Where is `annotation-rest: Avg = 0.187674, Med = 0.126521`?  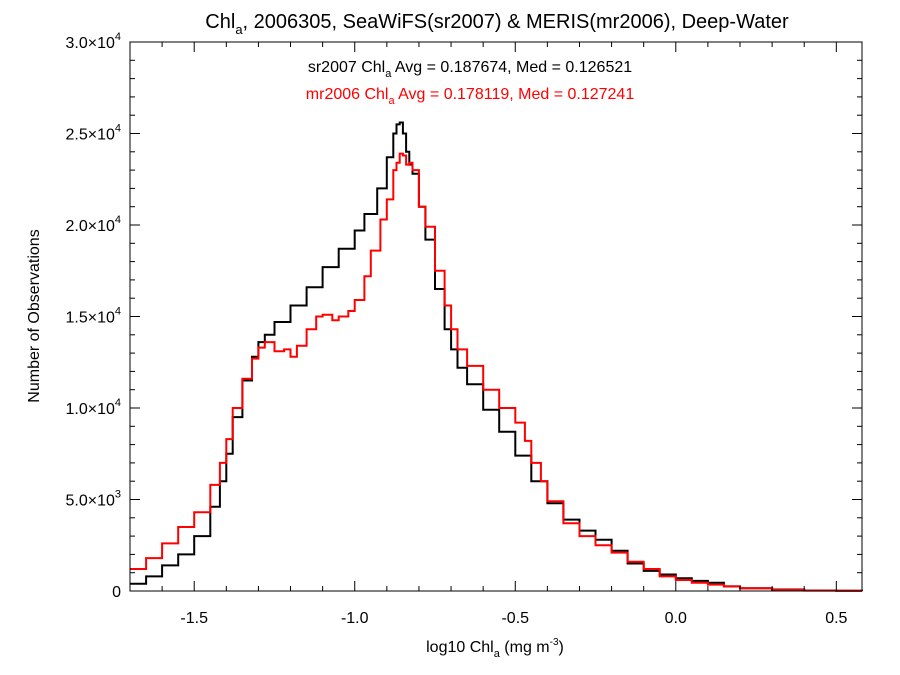 annotation-rest: Avg = 0.187674, Med = 0.126521 is located at coordinates (511, 67).